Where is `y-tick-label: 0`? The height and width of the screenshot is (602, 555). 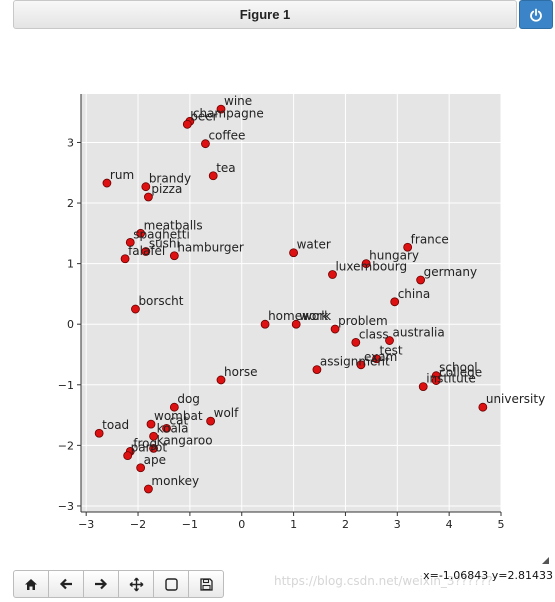 y-tick-label: 0 is located at coordinates (70, 324).